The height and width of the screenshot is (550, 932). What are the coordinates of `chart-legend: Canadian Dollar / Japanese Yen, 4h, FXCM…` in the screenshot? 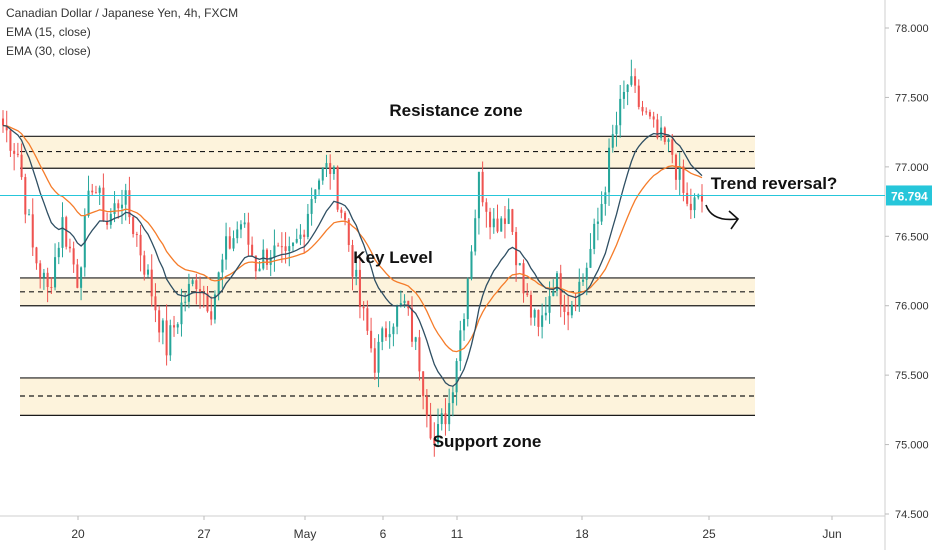 It's located at (122, 32).